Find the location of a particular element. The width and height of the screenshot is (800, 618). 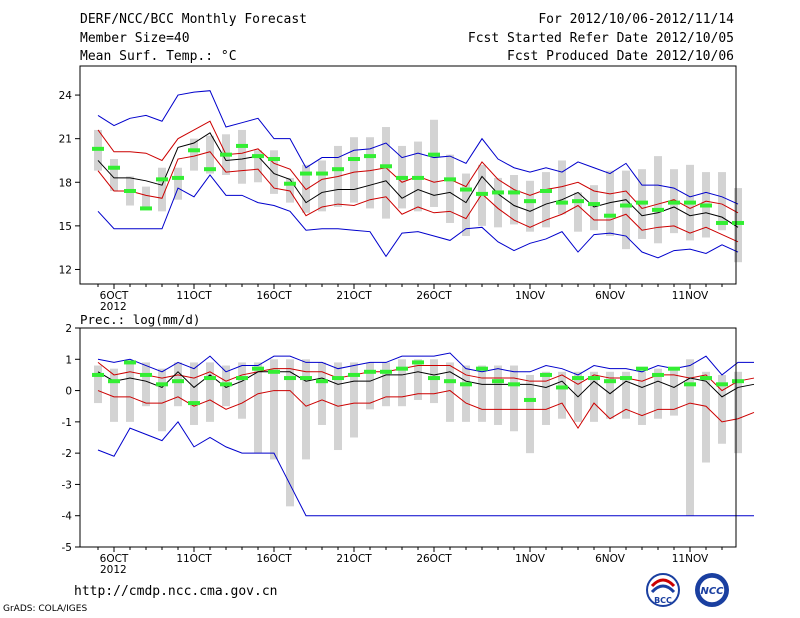

series-line-max is located at coordinates (425, 364).